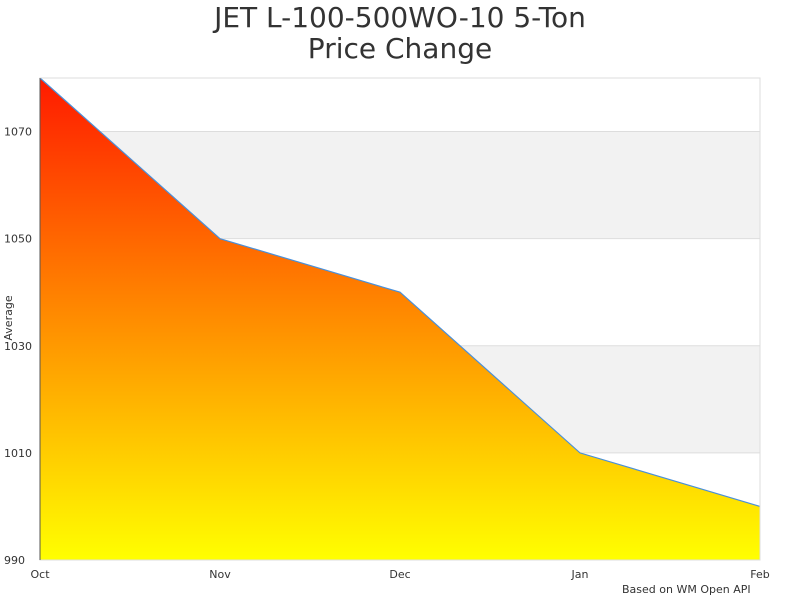  Describe the element at coordinates (18, 346) in the screenshot. I see `y-tick-label: 1030` at that location.